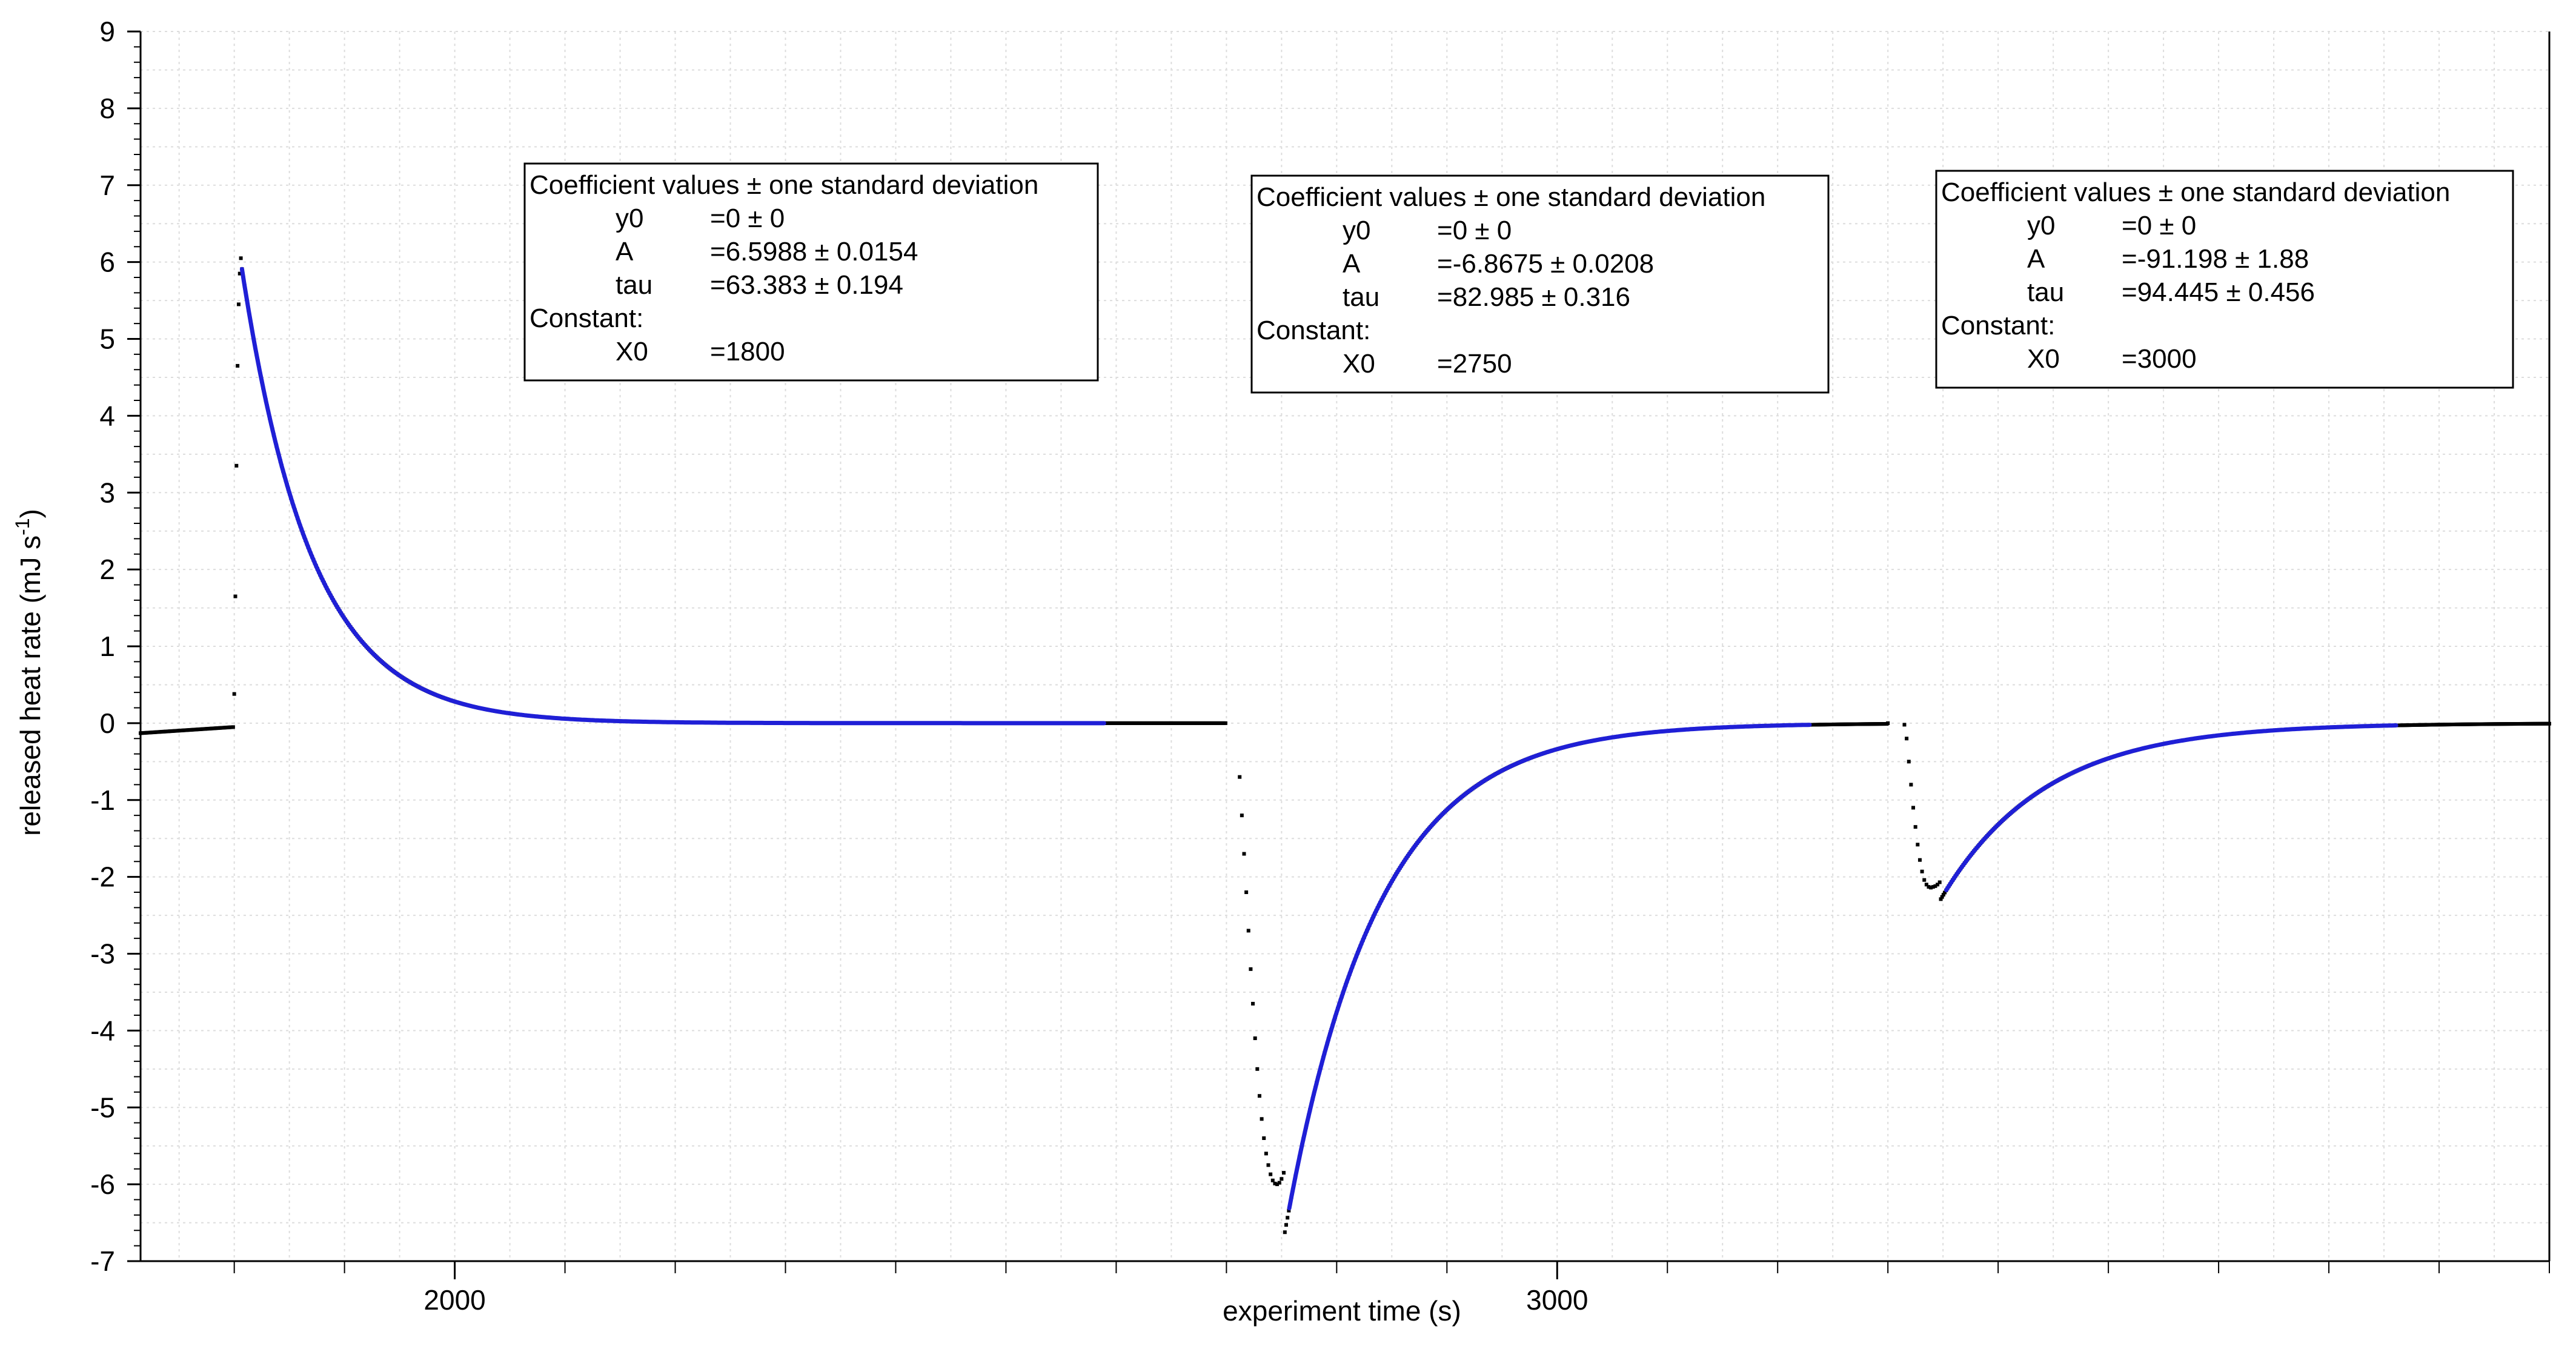 This screenshot has width=2576, height=1352. Describe the element at coordinates (629, 219) in the screenshot. I see `coefficient-name: y0` at that location.